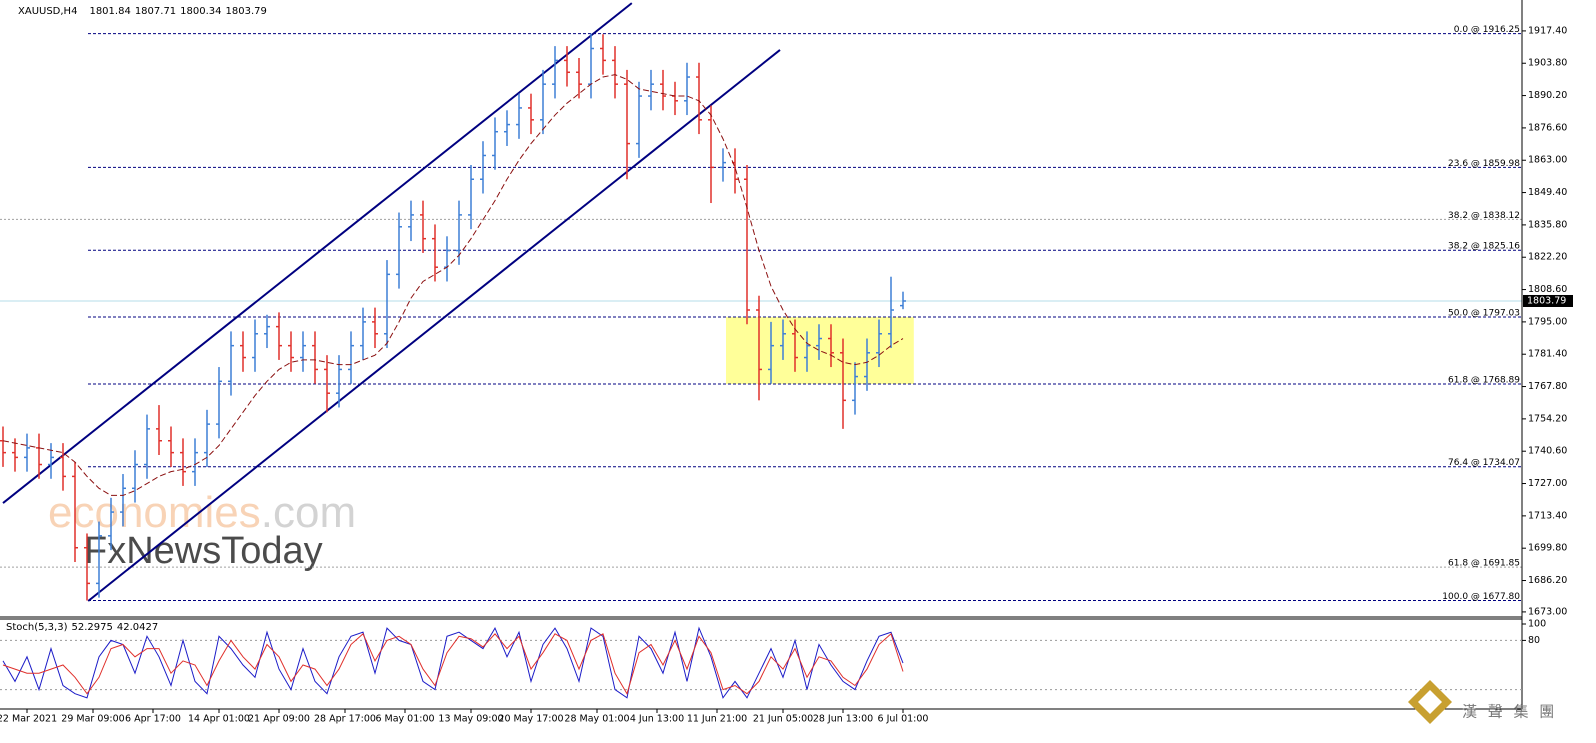 This screenshot has width=1596, height=743. What do you see at coordinates (1547, 127) in the screenshot?
I see `y-tick-label: 1876.60` at bounding box center [1547, 127].